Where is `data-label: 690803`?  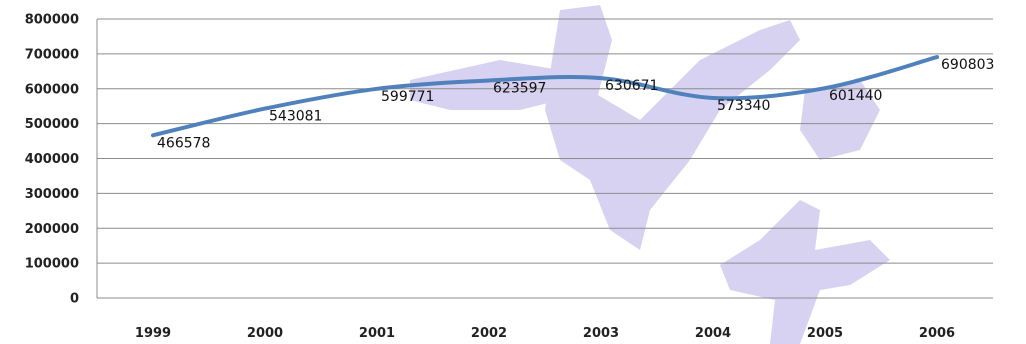 data-label: 690803 is located at coordinates (967, 65).